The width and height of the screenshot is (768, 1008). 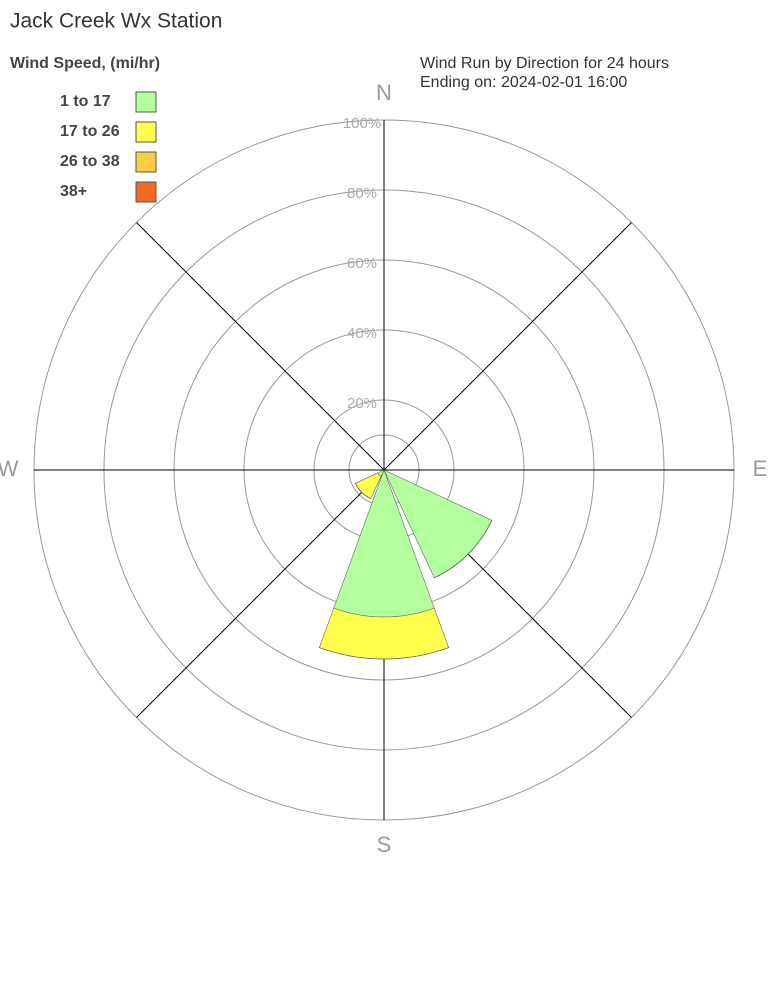 I want to click on r-tick-label: 80%, so click(x=362, y=193).